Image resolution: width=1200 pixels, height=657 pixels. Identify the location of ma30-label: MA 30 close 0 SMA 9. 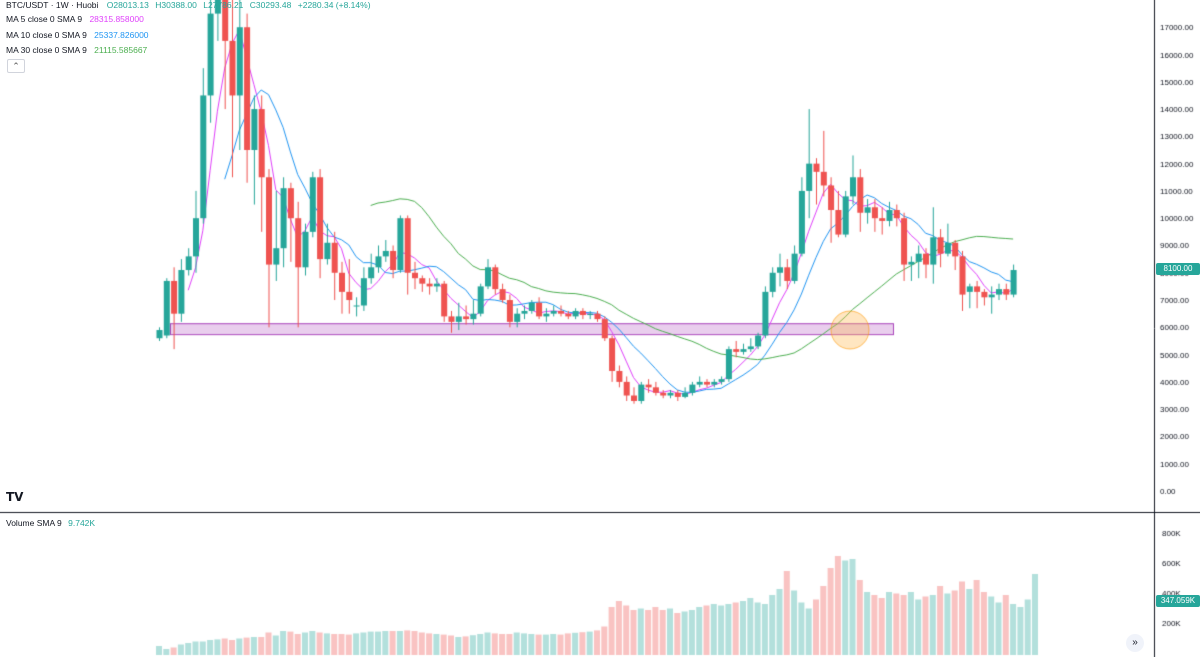
(46, 50).